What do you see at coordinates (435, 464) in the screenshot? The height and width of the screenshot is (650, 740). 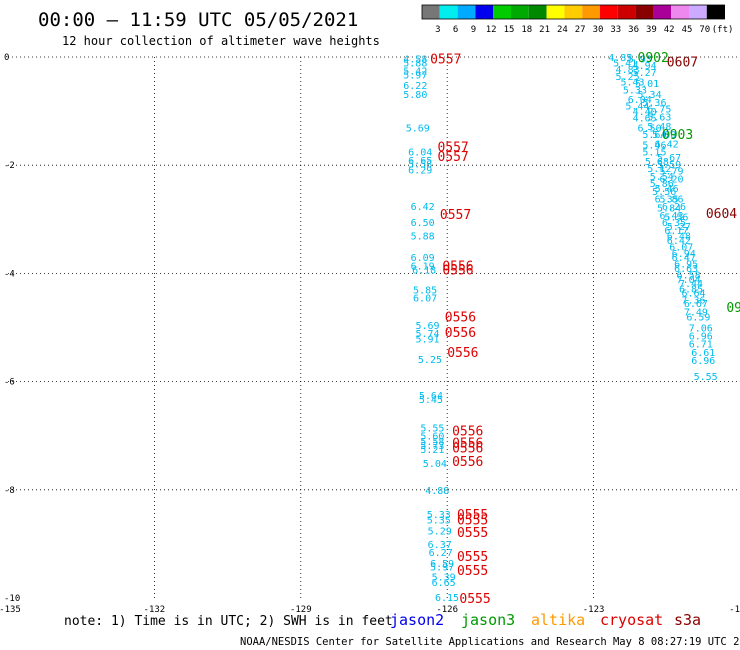 I see `swh-value-label: 5.04` at bounding box center [435, 464].